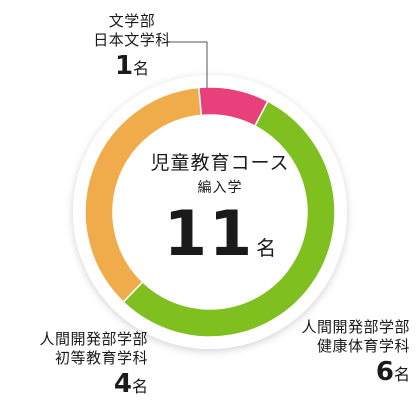 The width and height of the screenshot is (420, 420). I want to click on label-elementary-line2: 初等教育学科, so click(101, 357).